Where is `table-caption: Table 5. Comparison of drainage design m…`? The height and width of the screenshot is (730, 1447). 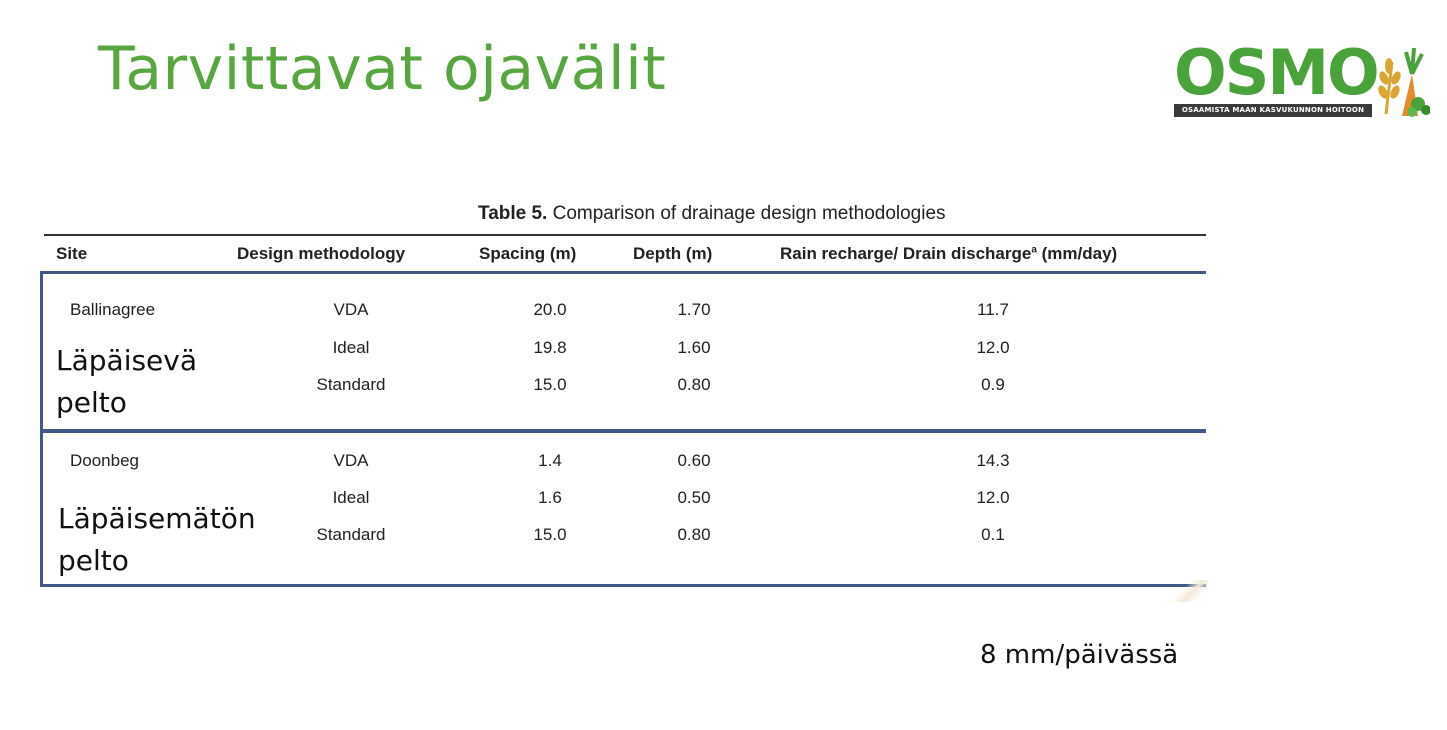
table-caption: Table 5. Comparison of drainage design m… is located at coordinates (712, 214).